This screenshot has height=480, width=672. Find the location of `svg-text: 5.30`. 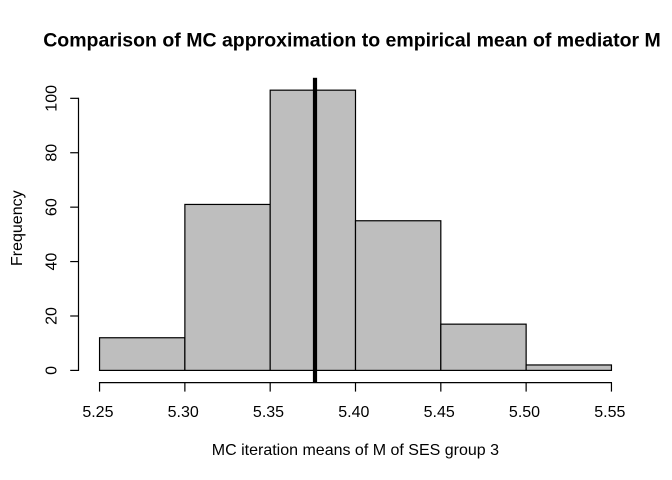

svg-text: 5.30 is located at coordinates (183, 412).